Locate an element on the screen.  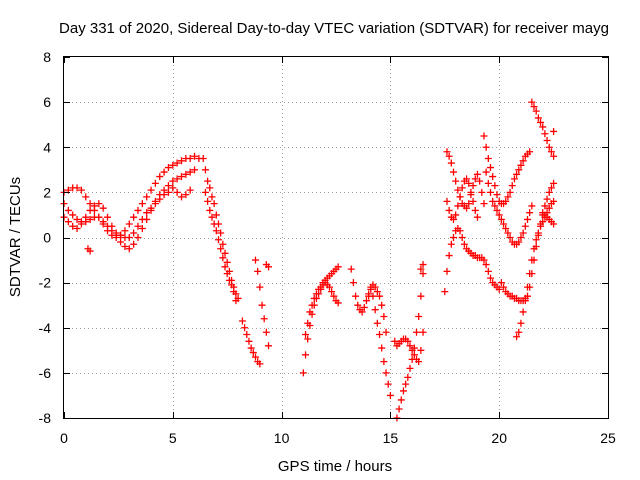
x-tick-label: 15 is located at coordinates (391, 438).